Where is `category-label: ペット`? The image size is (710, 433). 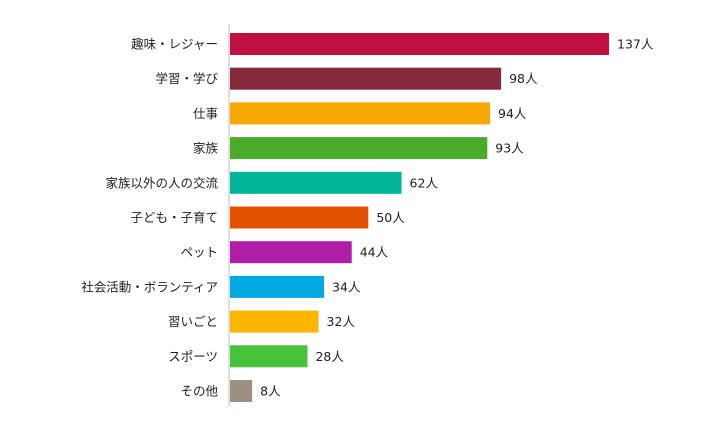
category-label: ペット is located at coordinates (199, 252).